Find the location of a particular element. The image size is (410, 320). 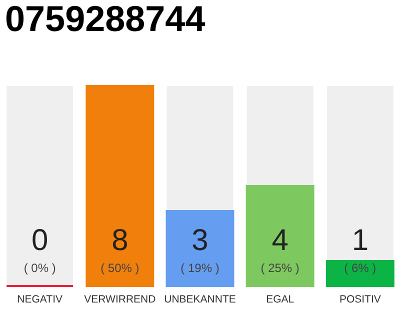

annotation: ( 25% ) is located at coordinates (280, 268).